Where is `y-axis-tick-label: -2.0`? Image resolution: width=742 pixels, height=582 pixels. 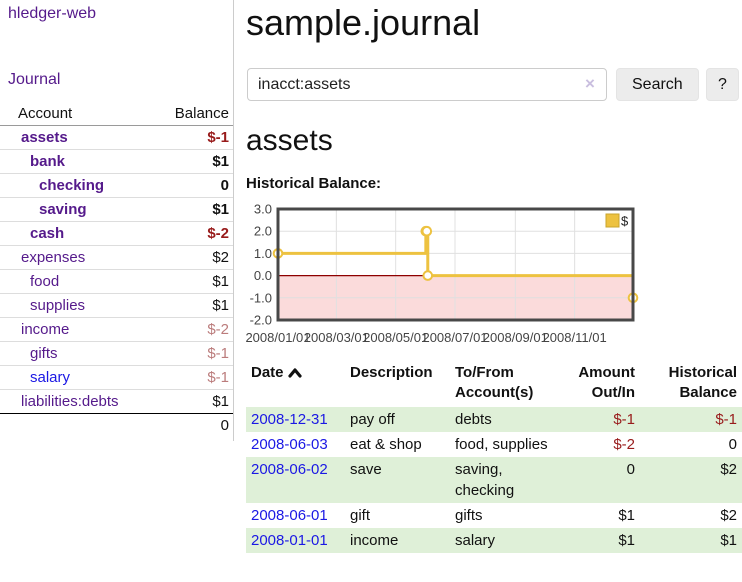
y-axis-tick-label: -2.0 is located at coordinates (261, 320).